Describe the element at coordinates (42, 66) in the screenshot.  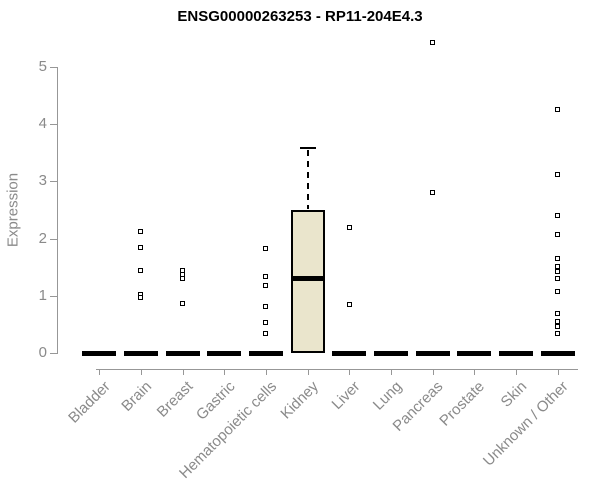
I see `y-tick-label: 5` at that location.